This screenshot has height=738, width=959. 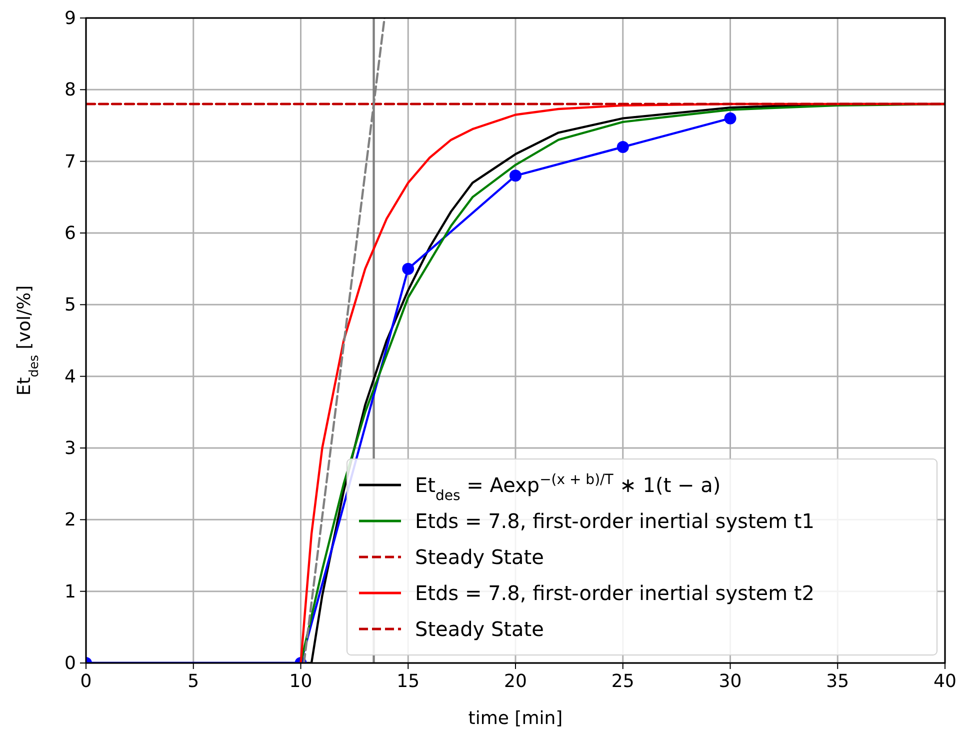 What do you see at coordinates (70, 90) in the screenshot?
I see `y-tick-label: 8` at bounding box center [70, 90].